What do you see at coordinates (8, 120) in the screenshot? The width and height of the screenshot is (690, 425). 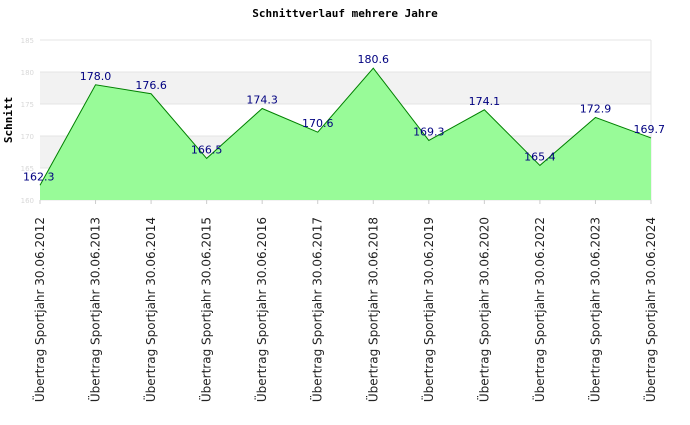 I see `y-axis-label: Schnitt` at bounding box center [8, 120].